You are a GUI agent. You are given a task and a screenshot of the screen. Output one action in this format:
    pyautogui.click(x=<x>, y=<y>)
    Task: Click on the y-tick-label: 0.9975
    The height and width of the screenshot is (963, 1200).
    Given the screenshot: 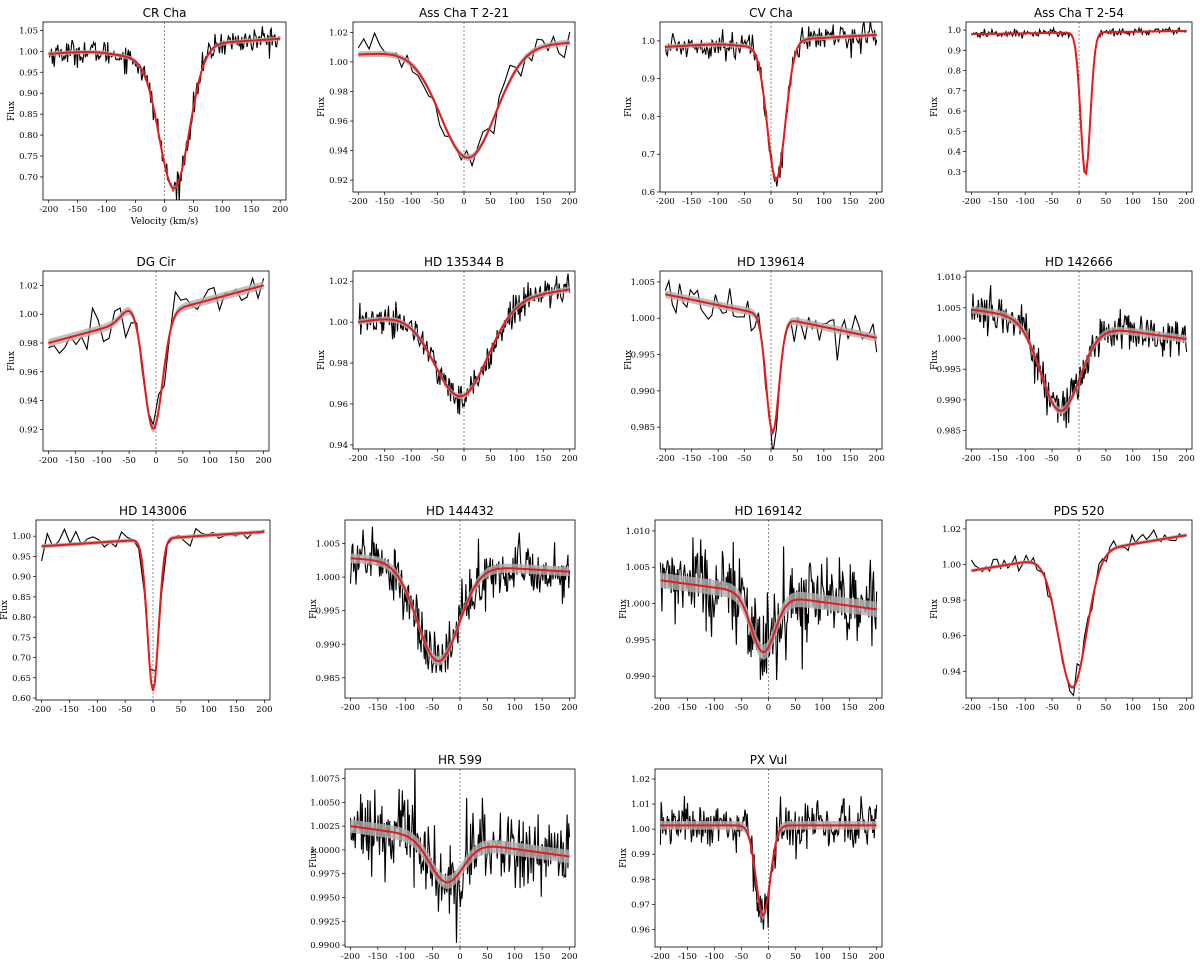 What is the action you would take?
    pyautogui.click(x=325, y=875)
    